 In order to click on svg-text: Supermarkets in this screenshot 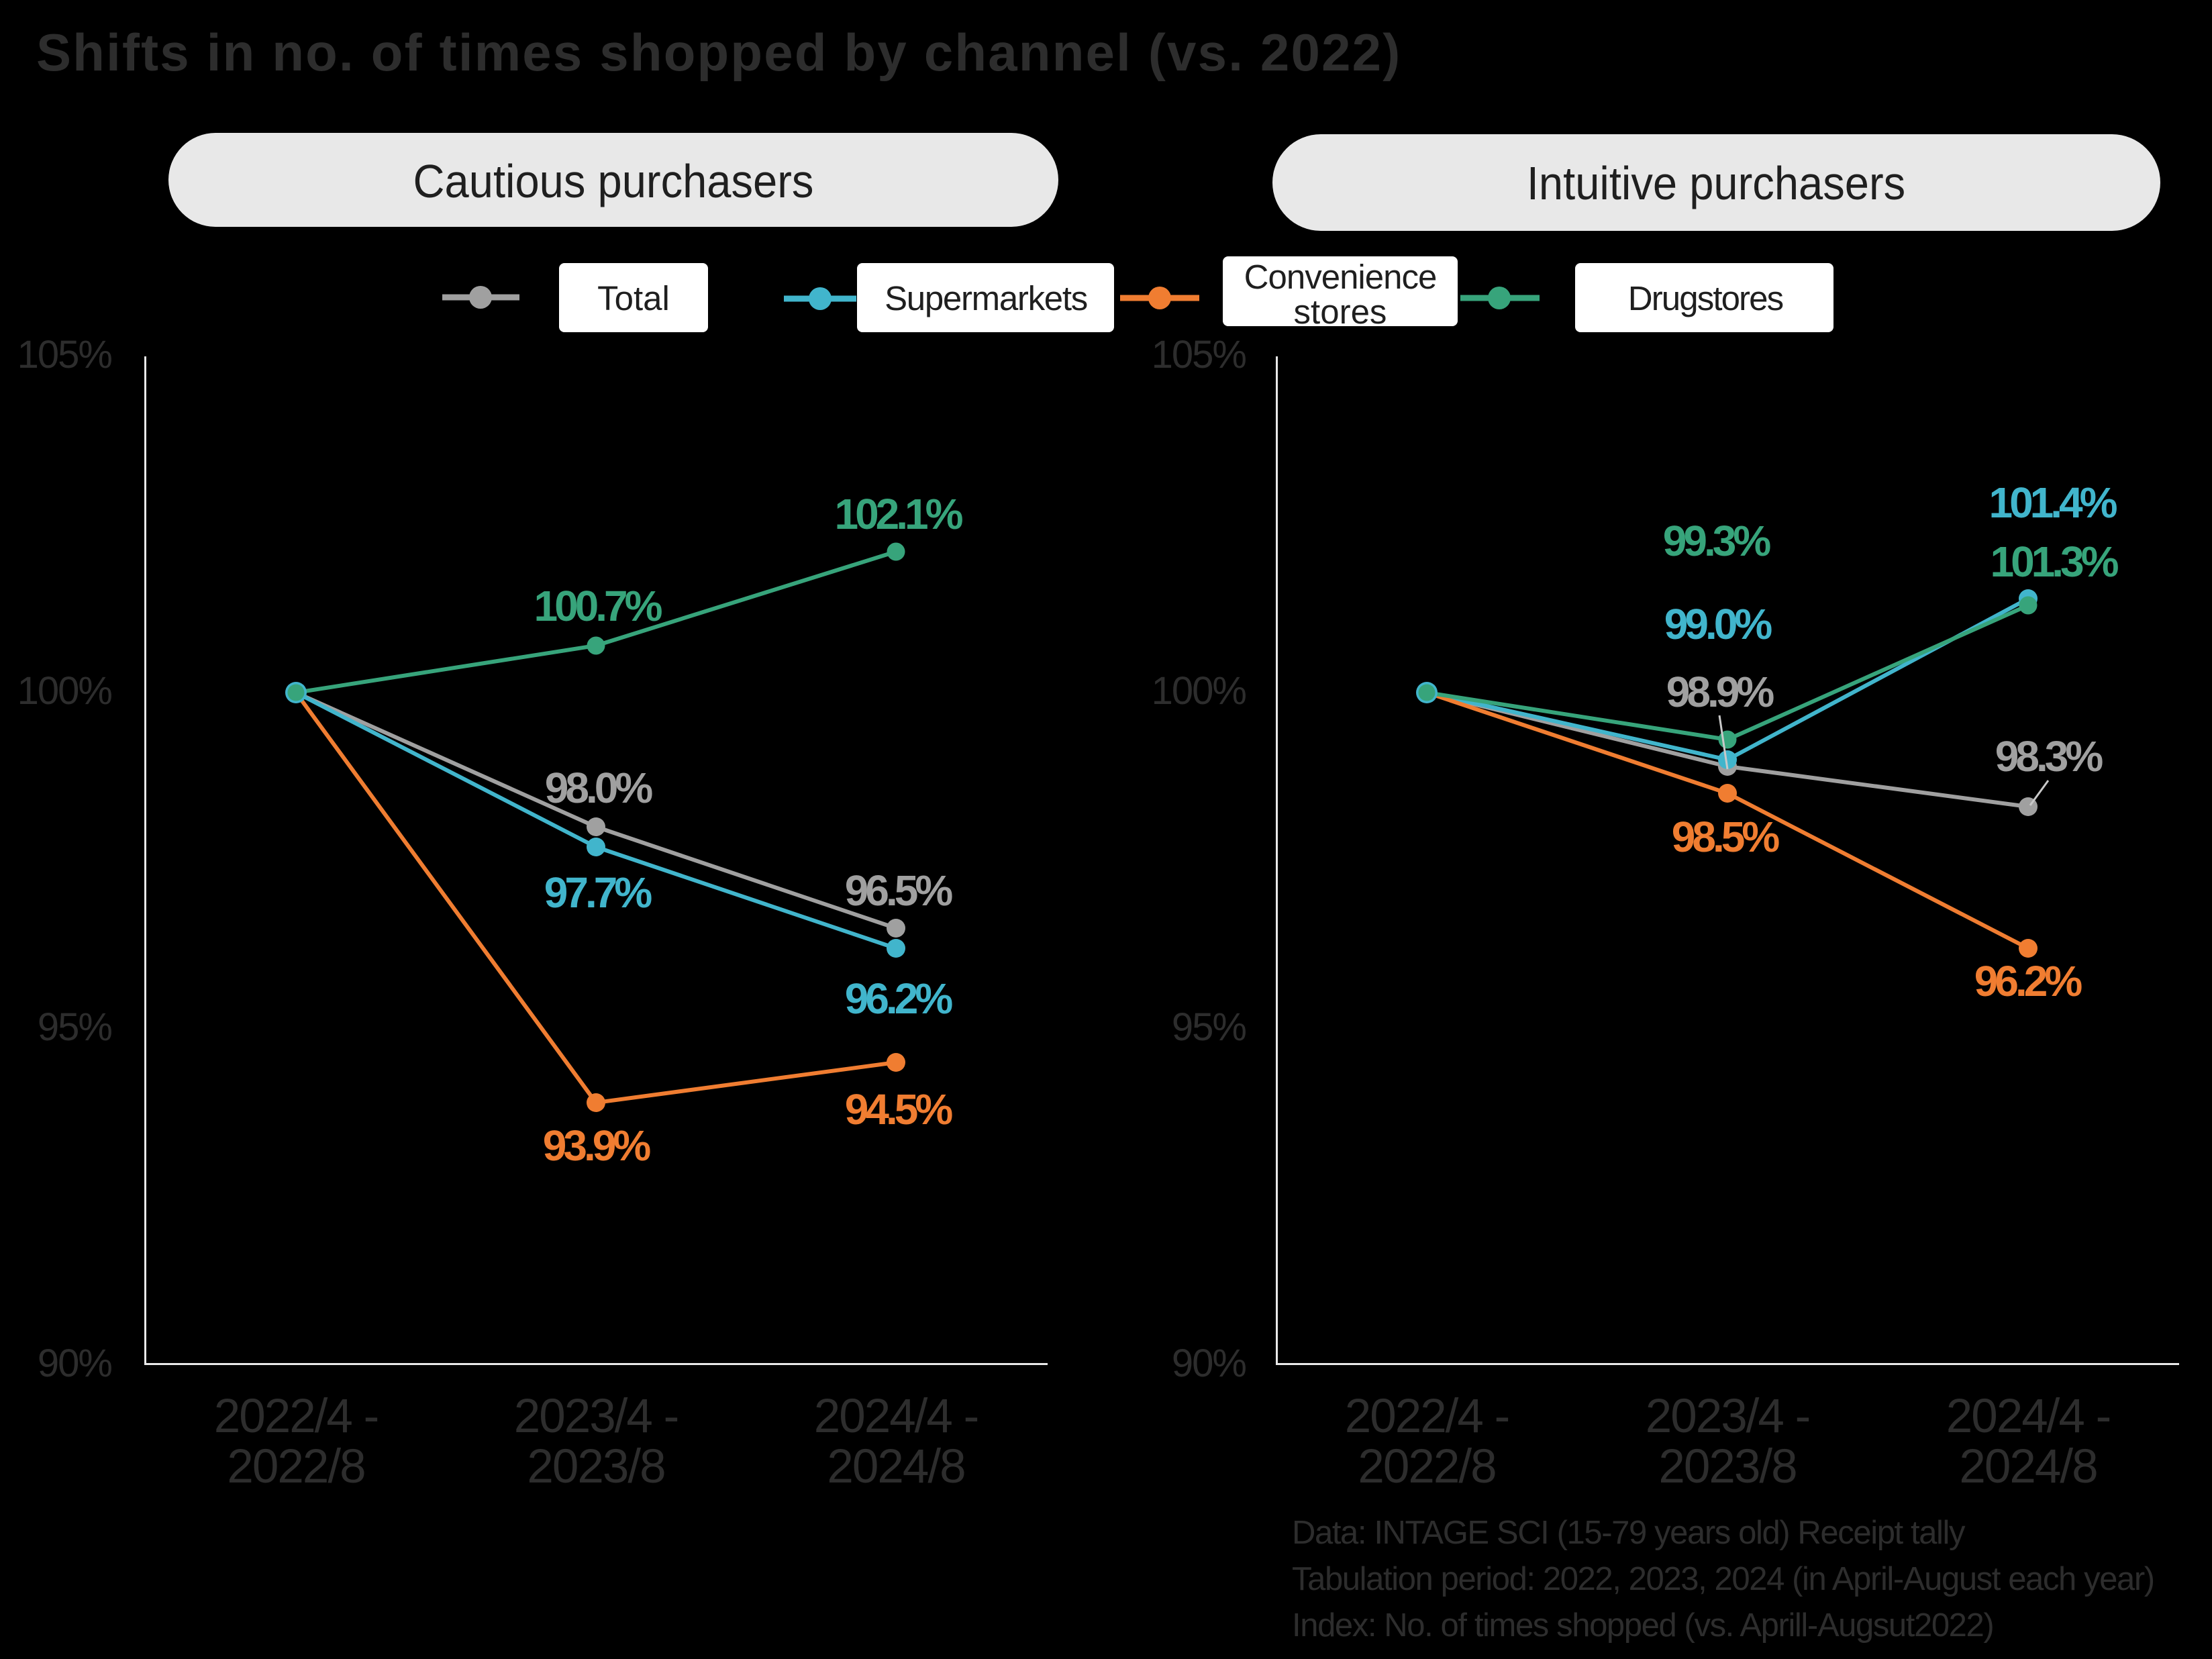, I will do `click(986, 298)`.